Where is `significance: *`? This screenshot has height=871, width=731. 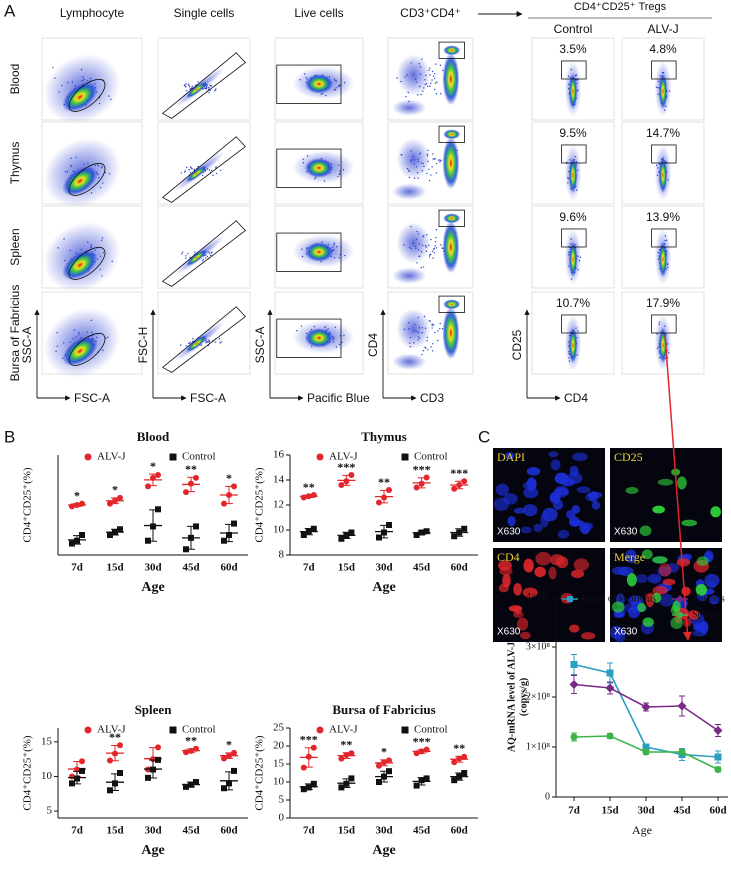
significance: * is located at coordinates (115, 490).